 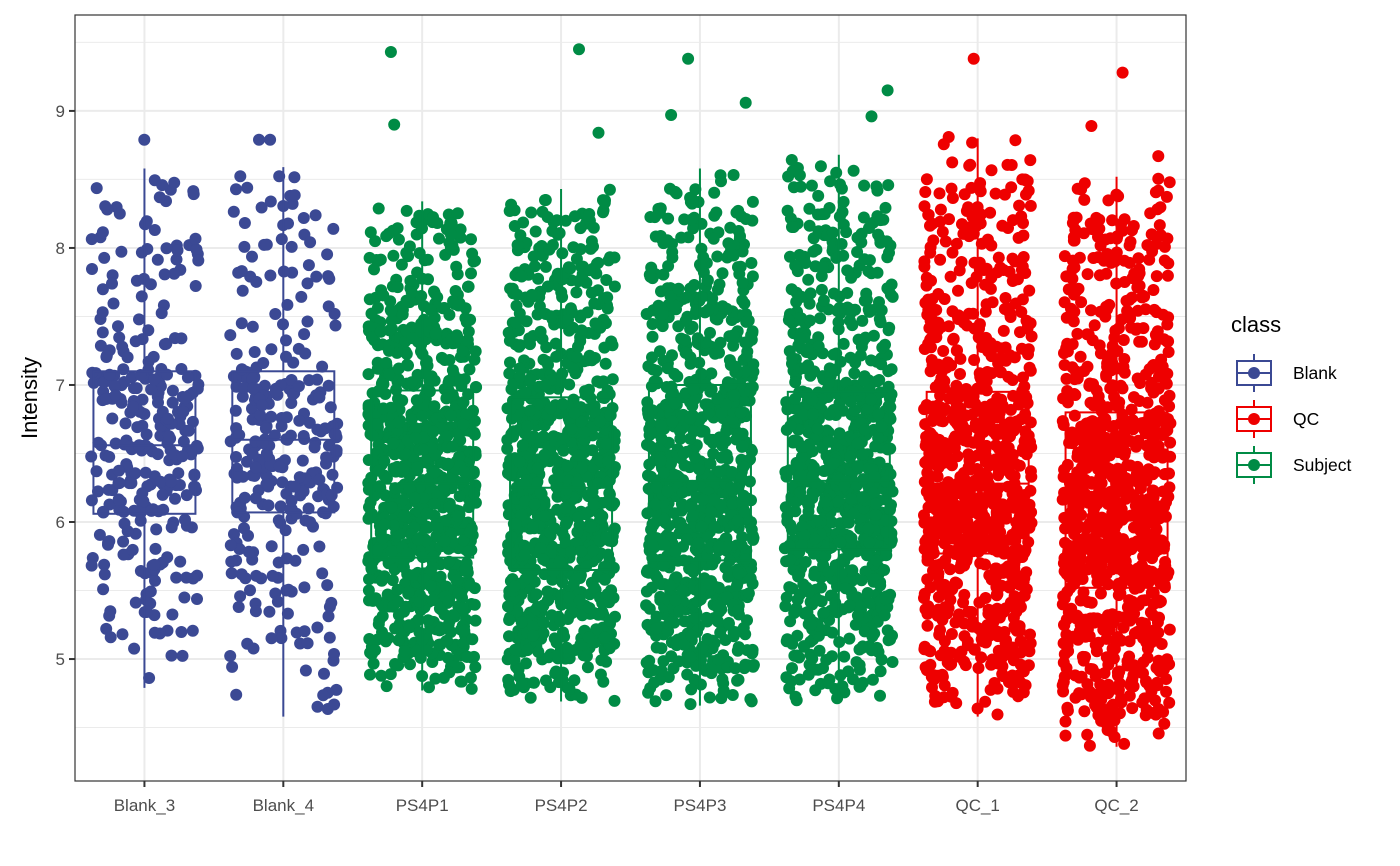 I want to click on box-PS4P1, so click(x=422, y=446).